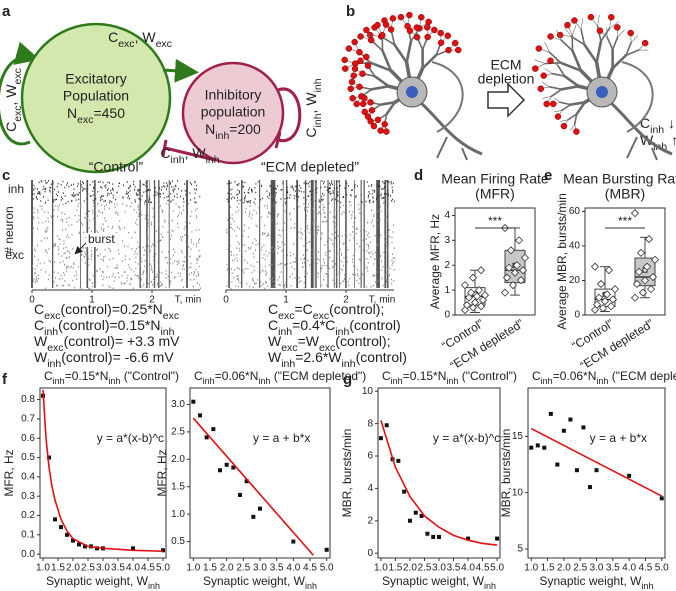 This screenshot has height=591, width=676. I want to click on x-tick-label: 2.5, so click(243, 568).